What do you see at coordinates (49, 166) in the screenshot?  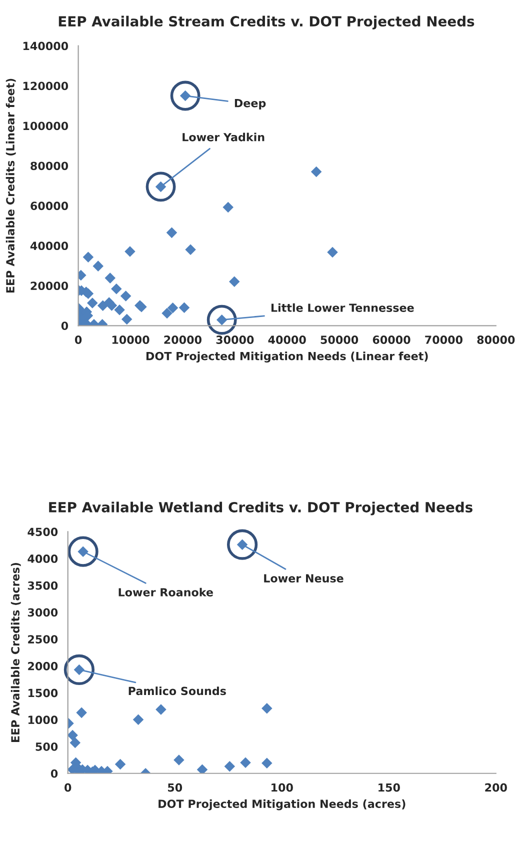 I see `y-tick-label: 80000` at bounding box center [49, 166].